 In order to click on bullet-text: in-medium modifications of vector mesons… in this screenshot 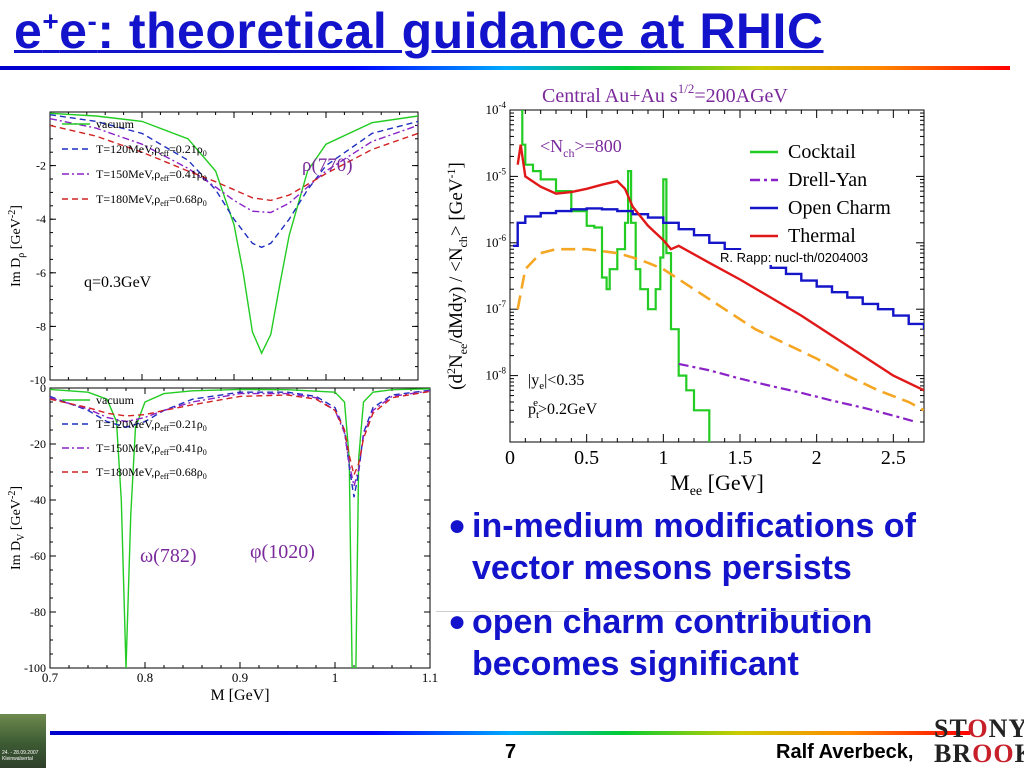, I will do `click(694, 547)`.